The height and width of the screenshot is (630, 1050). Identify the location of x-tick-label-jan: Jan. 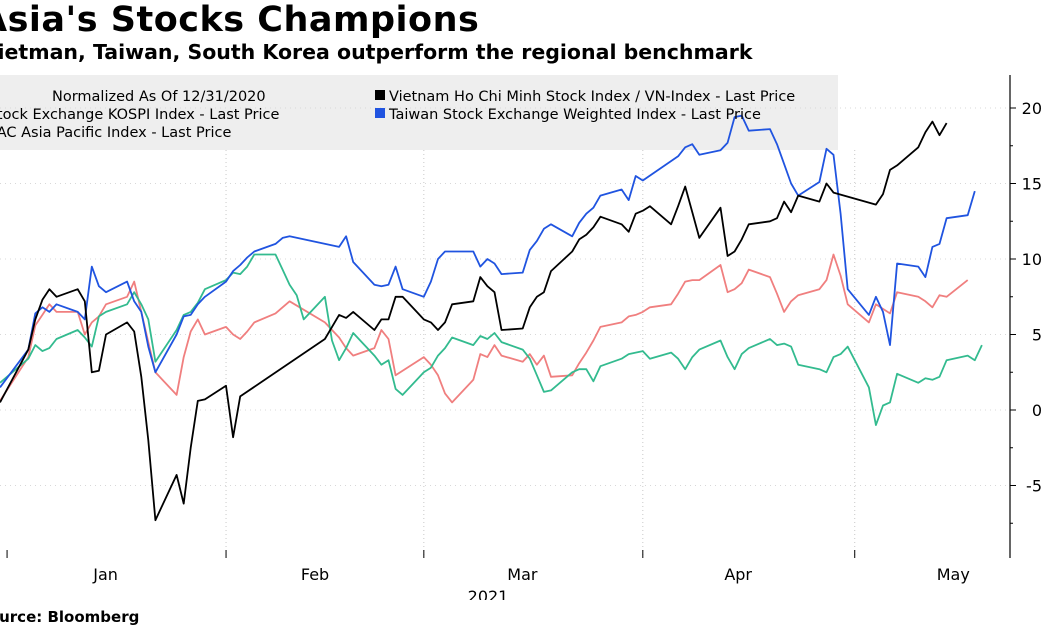
(105, 574).